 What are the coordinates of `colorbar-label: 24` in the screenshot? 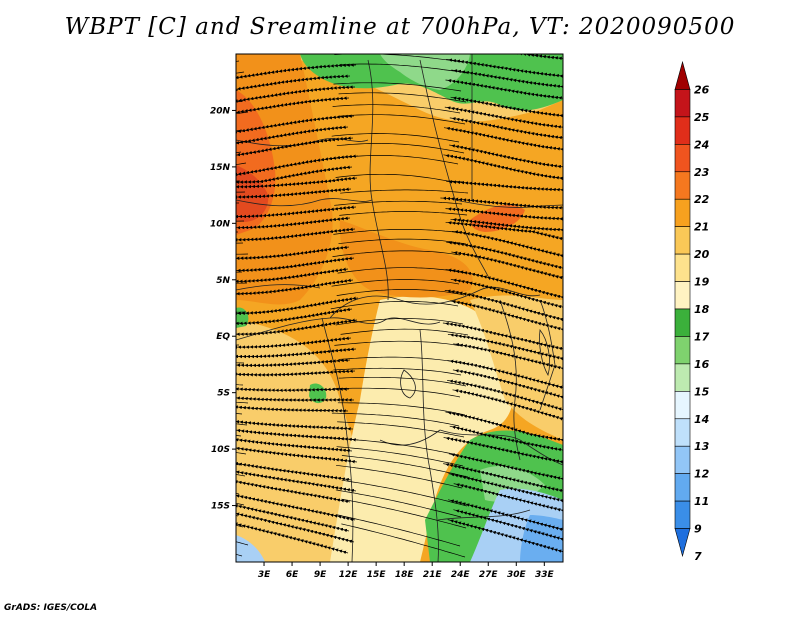 It's located at (701, 144).